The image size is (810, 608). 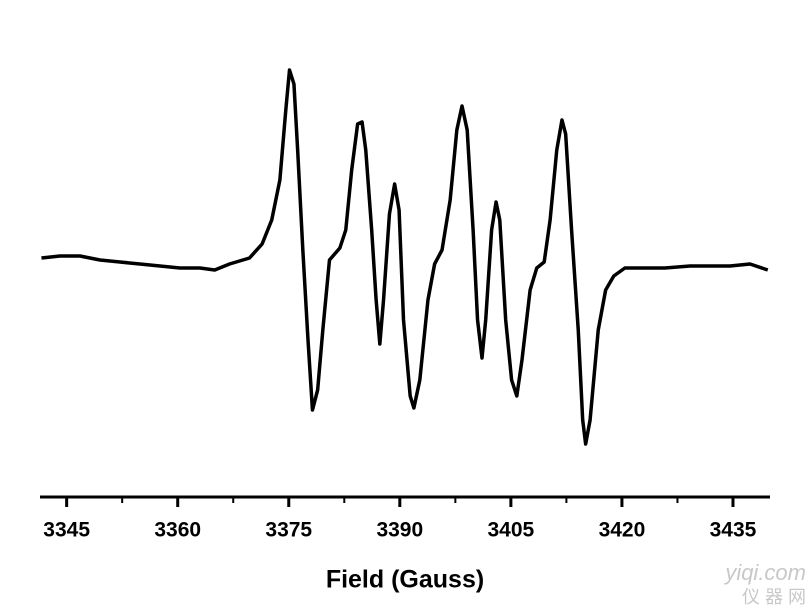 What do you see at coordinates (405, 580) in the screenshot?
I see `x-axis-label: Field (Gauss)` at bounding box center [405, 580].